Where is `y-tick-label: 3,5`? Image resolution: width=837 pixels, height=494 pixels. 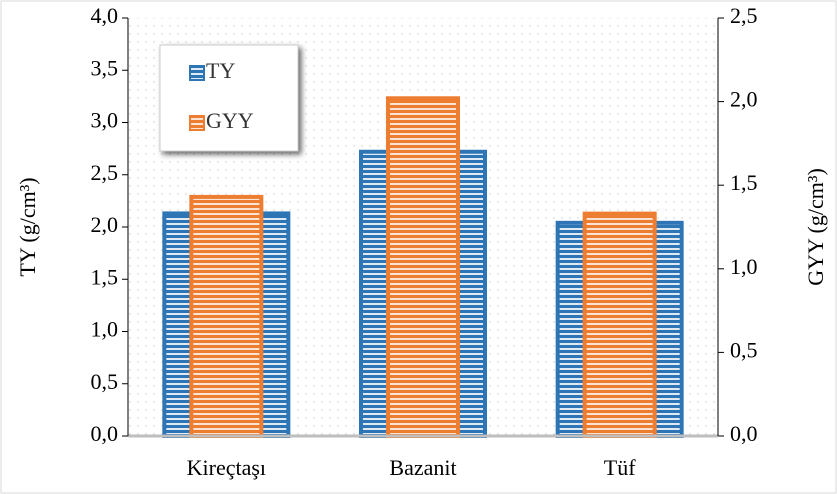
y-tick-label: 3,5 is located at coordinates (105, 67).